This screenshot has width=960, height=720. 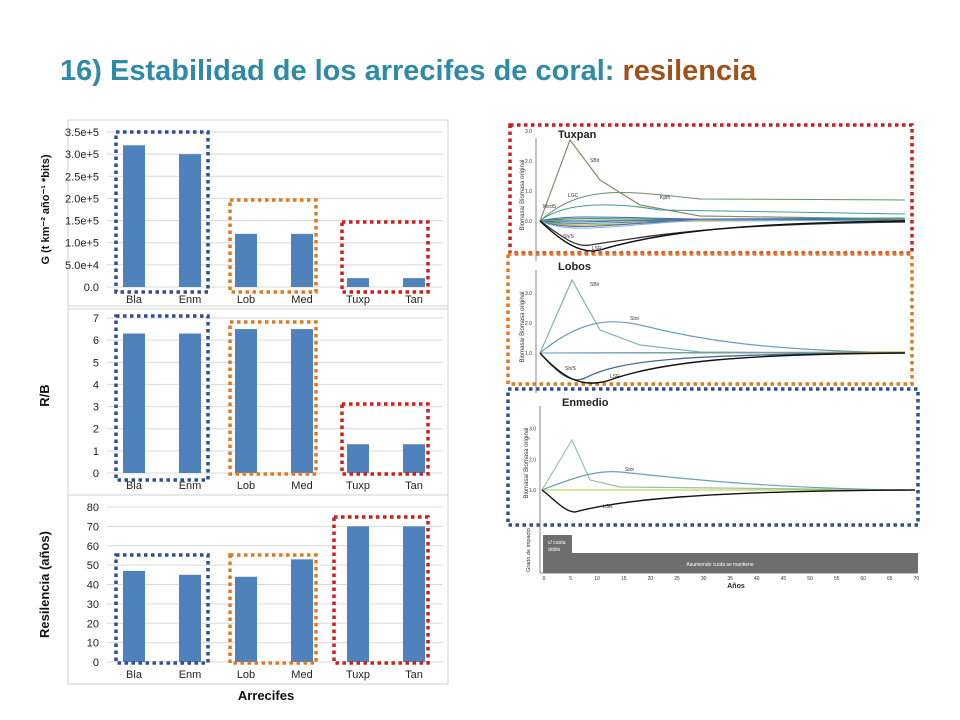 What do you see at coordinates (677, 579) in the screenshot?
I see `impact-x-tick: 25` at bounding box center [677, 579].